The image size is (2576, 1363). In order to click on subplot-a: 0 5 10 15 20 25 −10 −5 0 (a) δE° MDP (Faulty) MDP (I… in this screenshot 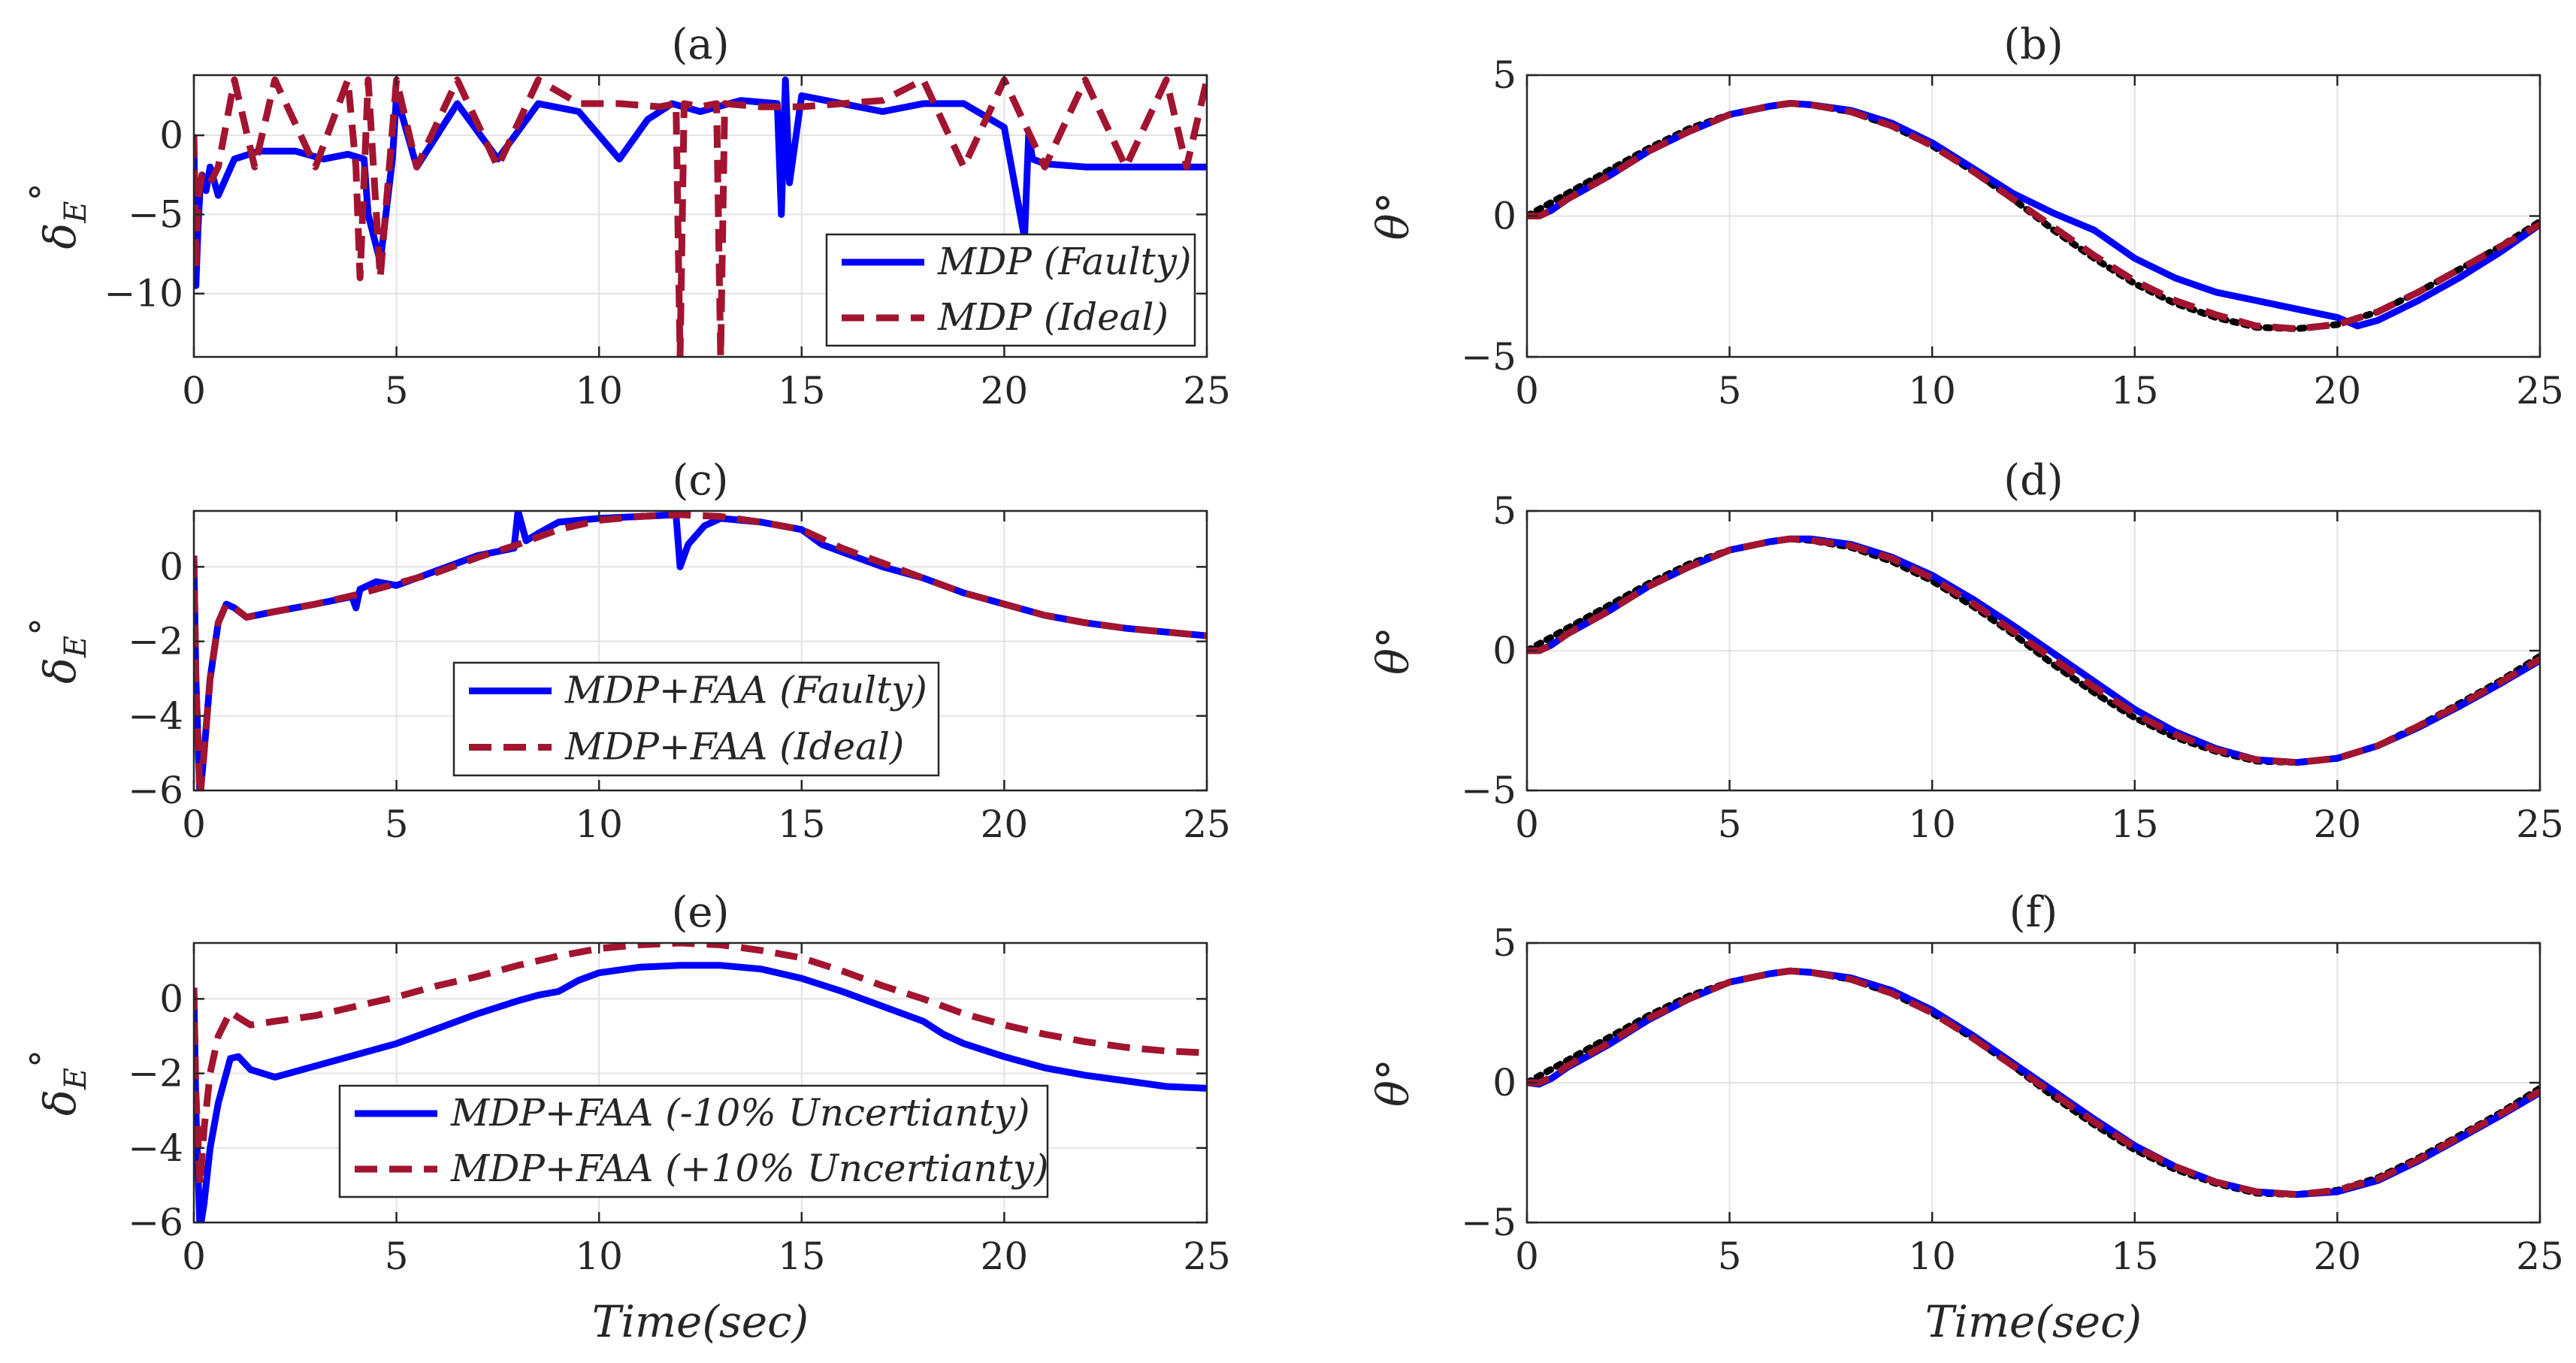, I will do `click(627, 216)`.